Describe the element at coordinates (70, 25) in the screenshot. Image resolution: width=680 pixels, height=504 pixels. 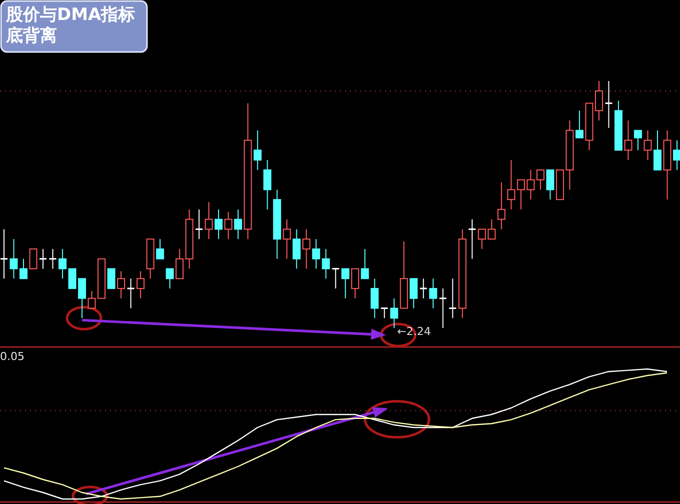
I see `chart-title: 股价与DMA指标底背离` at that location.